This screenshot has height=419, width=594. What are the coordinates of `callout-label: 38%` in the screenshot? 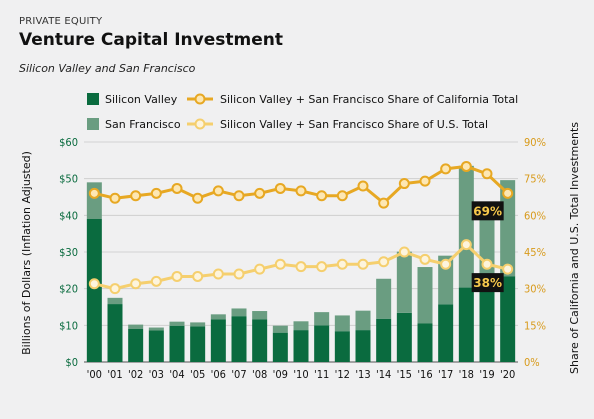 It's located at (487, 283).